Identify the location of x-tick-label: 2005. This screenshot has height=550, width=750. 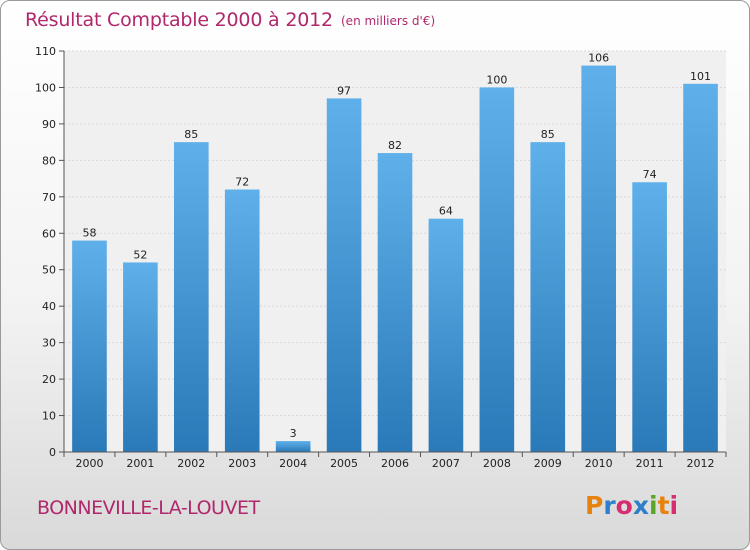
(344, 463).